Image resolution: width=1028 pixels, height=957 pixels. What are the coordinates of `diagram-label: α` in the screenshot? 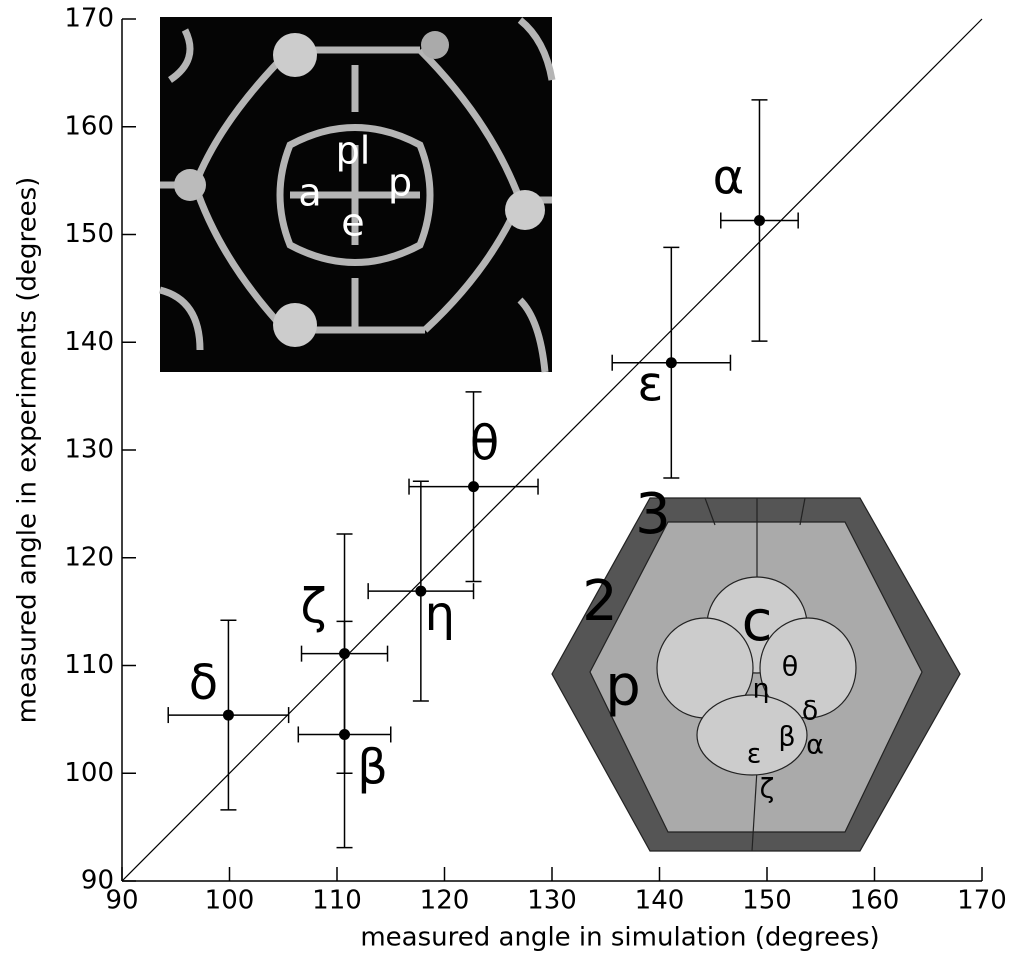 It's located at (815, 745).